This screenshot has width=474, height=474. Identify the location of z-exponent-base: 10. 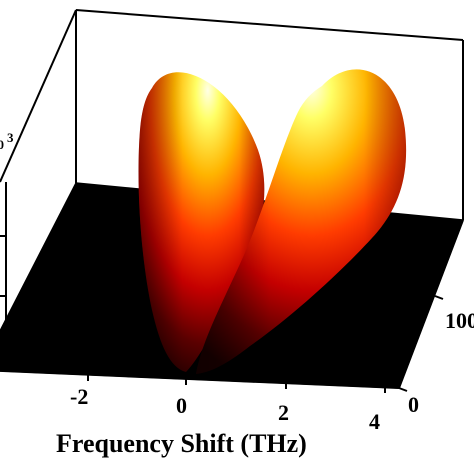
(2, 144).